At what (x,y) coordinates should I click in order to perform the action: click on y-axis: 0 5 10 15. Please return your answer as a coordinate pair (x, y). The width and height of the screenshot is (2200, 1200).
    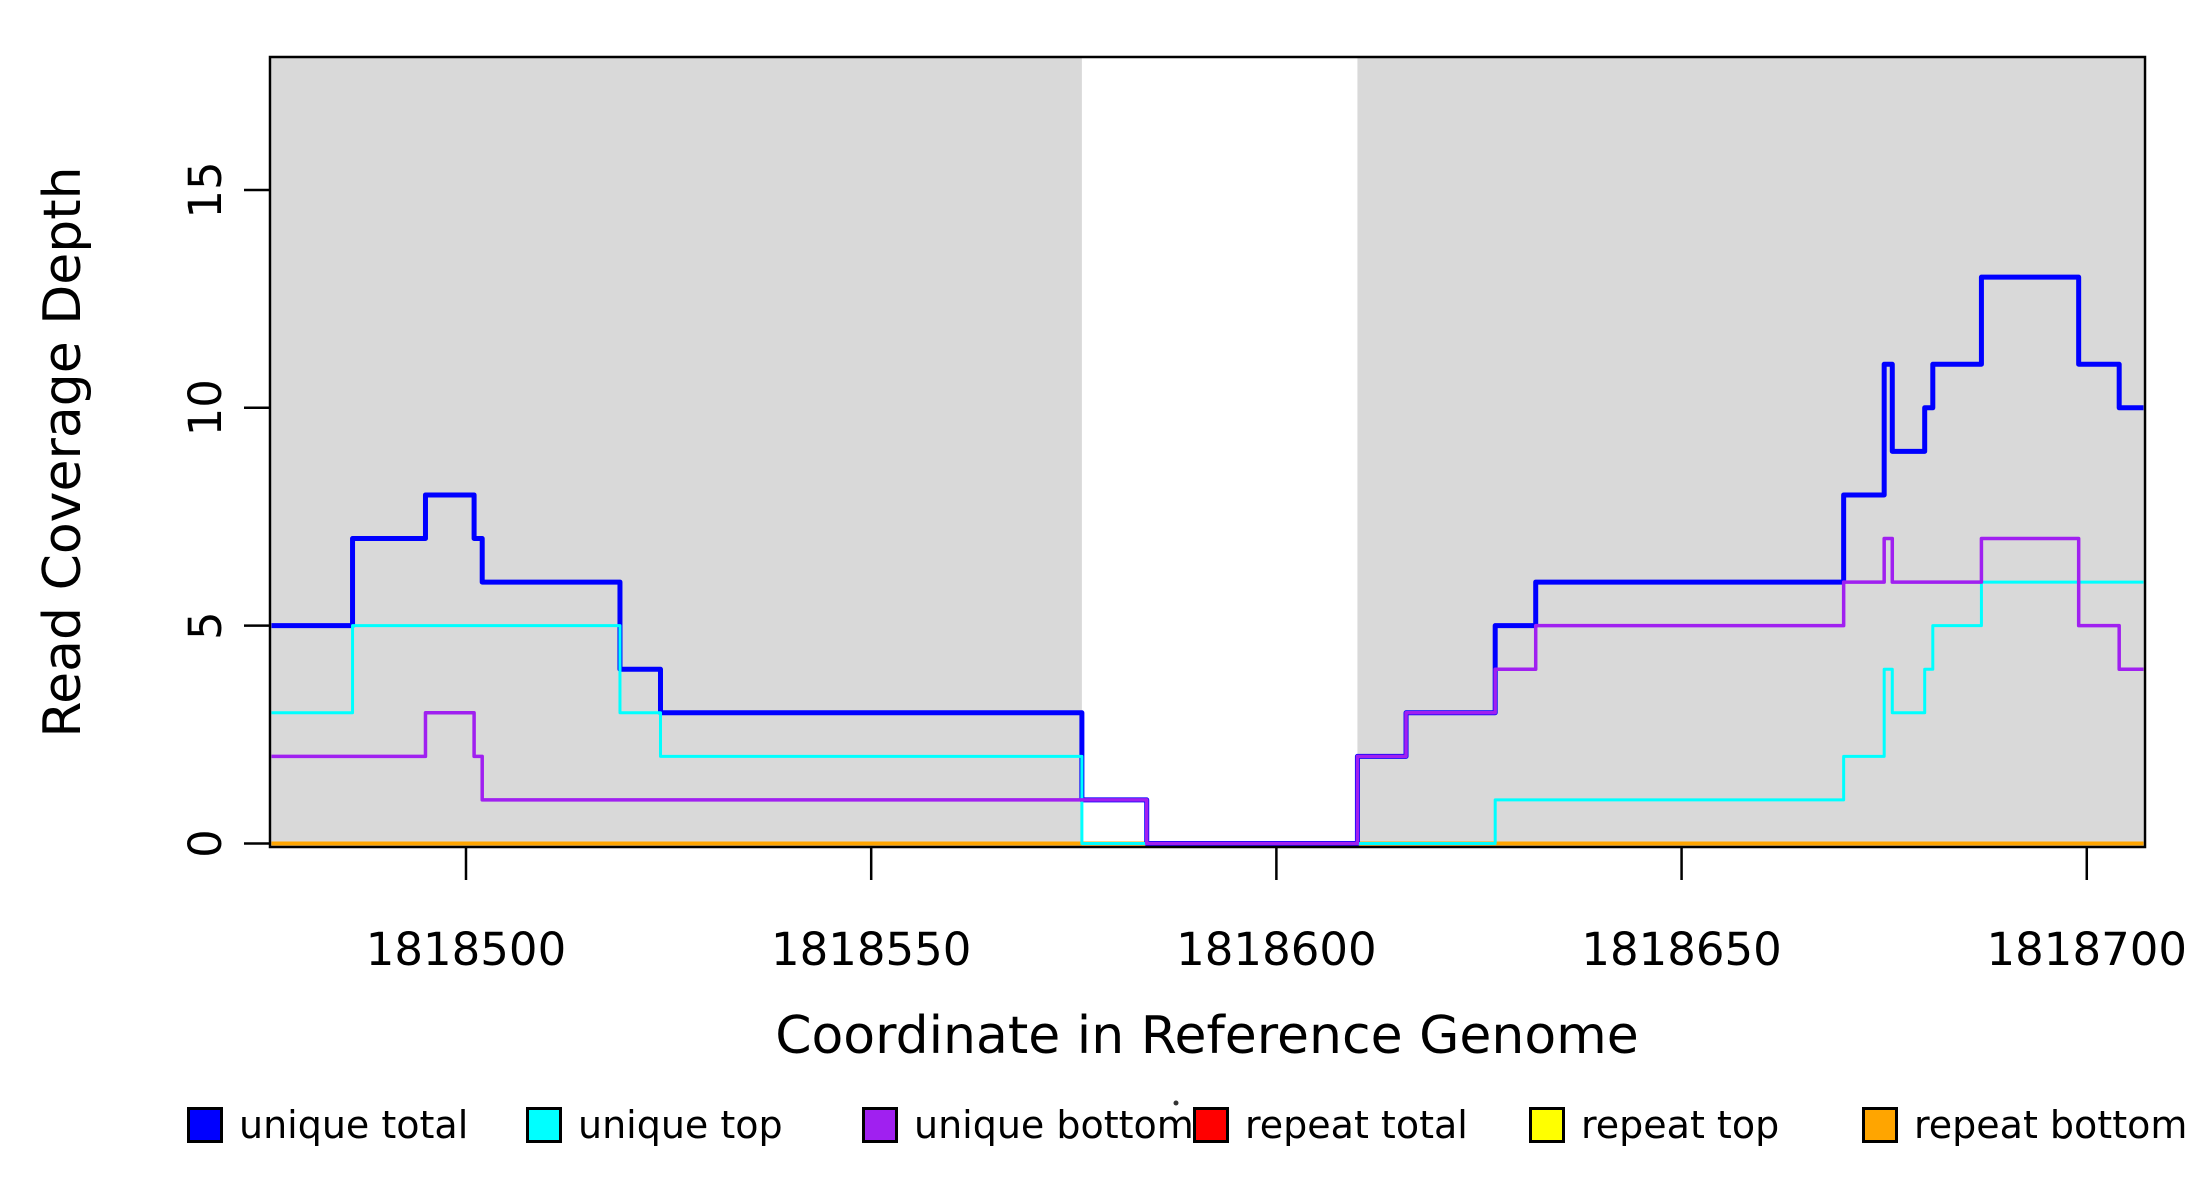
    Looking at the image, I should click on (224, 509).